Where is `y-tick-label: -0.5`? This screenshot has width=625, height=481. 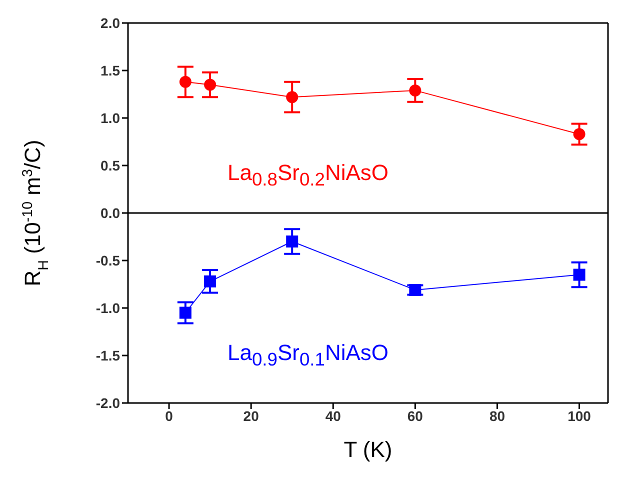
y-tick-label: -0.5 is located at coordinates (108, 260).